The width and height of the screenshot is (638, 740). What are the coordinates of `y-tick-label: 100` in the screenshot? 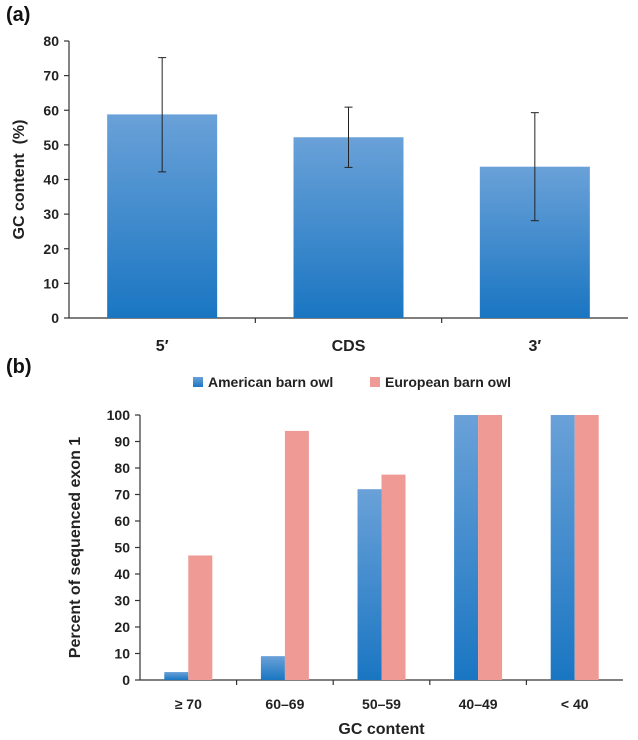 It's located at (119, 415).